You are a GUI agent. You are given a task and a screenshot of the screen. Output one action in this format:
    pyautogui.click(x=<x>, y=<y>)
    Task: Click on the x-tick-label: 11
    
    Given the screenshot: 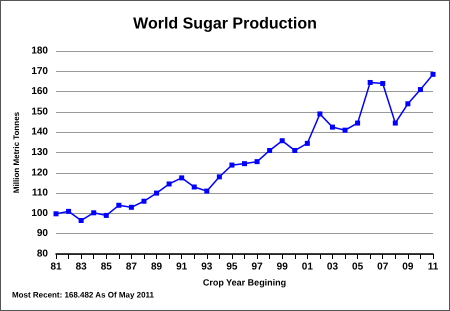 What is the action you would take?
    pyautogui.click(x=433, y=267)
    